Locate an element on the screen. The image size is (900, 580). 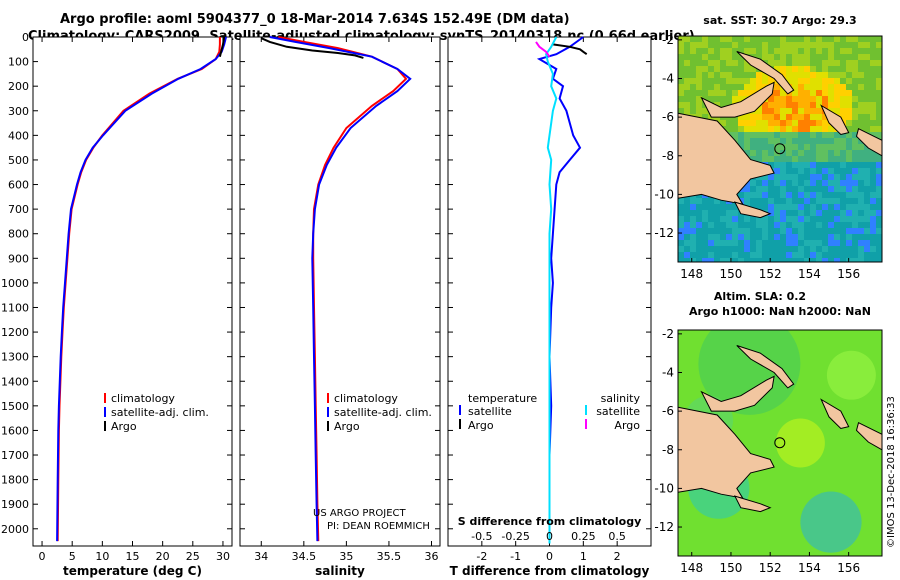
x-tick-label: 0 is located at coordinates (549, 556).